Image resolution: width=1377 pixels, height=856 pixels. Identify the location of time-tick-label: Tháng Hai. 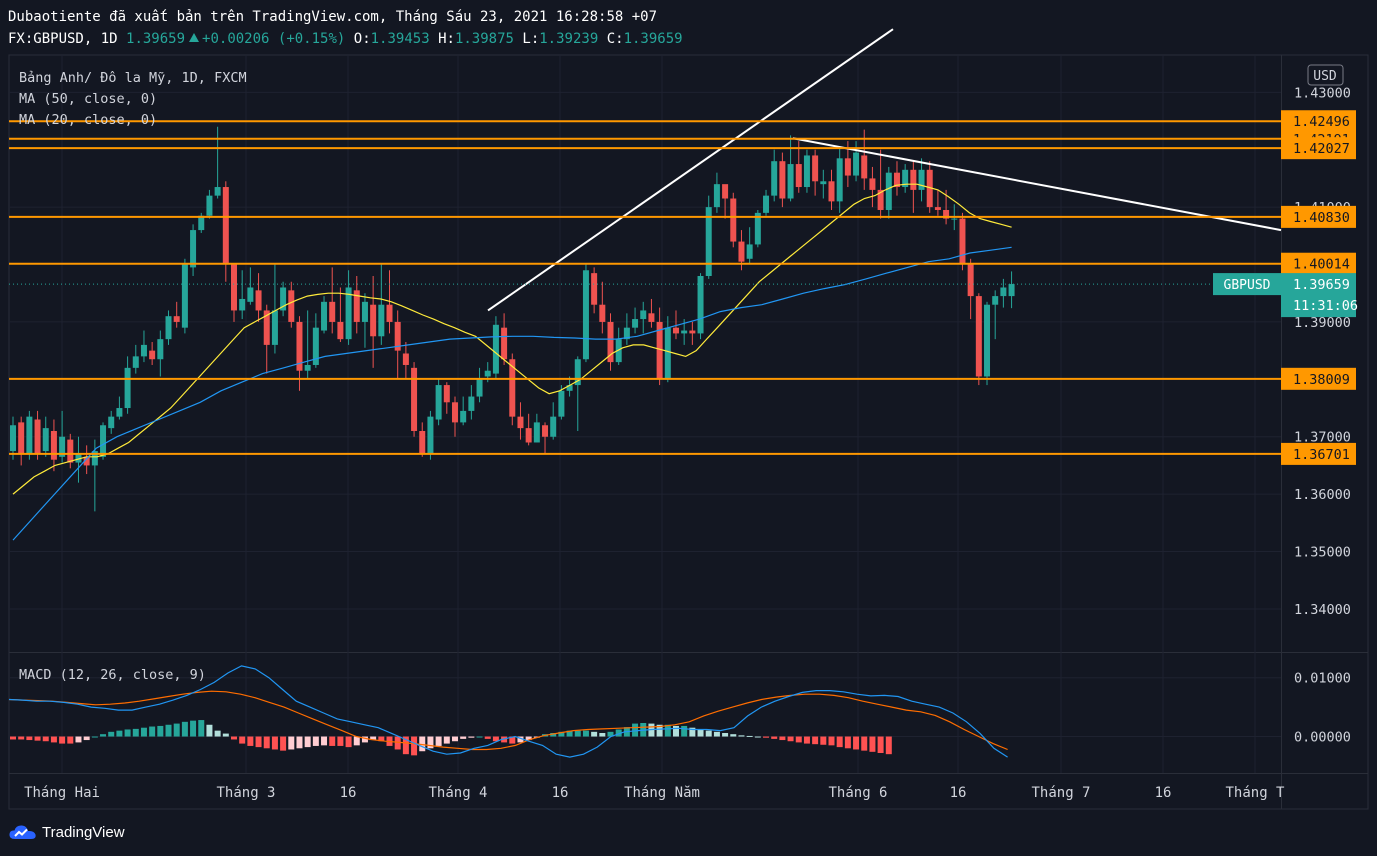
(62, 793).